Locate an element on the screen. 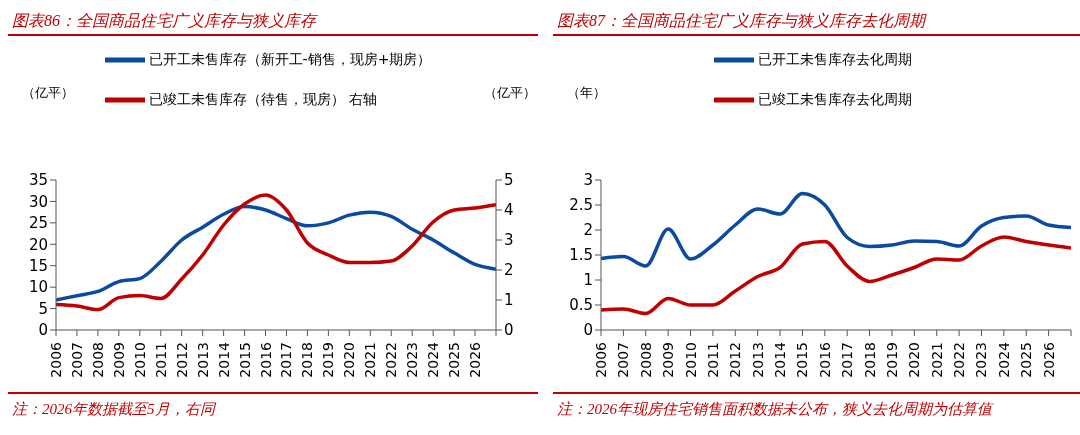 Image resolution: width=1080 pixels, height=435 pixels. chart-title: 图表87：全国商品住宅广义库存与狭义库存去化周期 is located at coordinates (816, 22).